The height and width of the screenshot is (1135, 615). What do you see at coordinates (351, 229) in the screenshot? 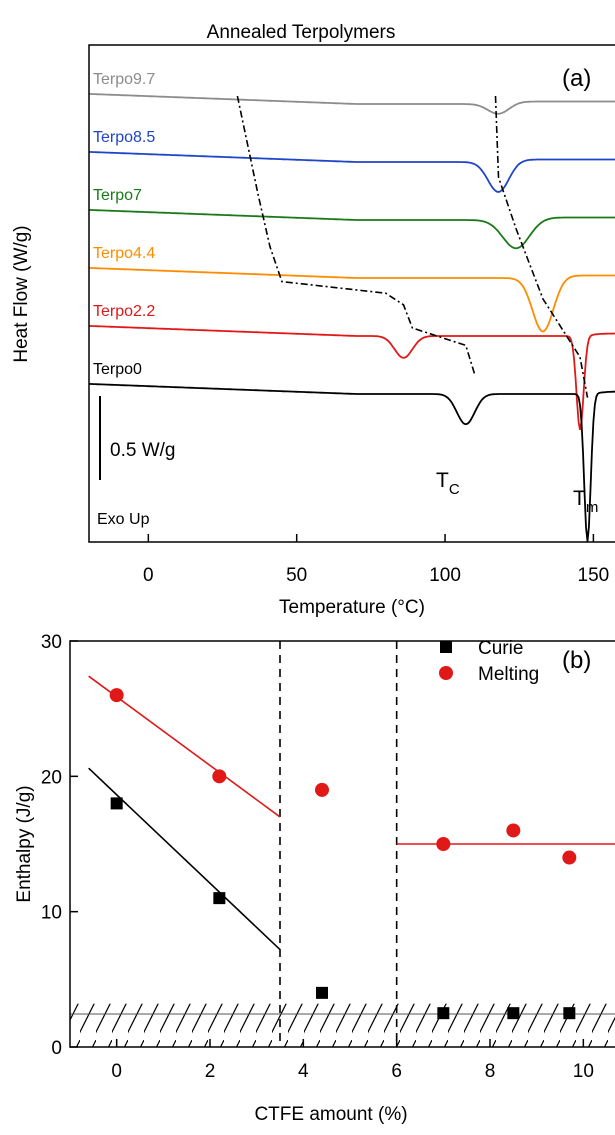
I see `dsc-curve-terpo7` at bounding box center [351, 229].